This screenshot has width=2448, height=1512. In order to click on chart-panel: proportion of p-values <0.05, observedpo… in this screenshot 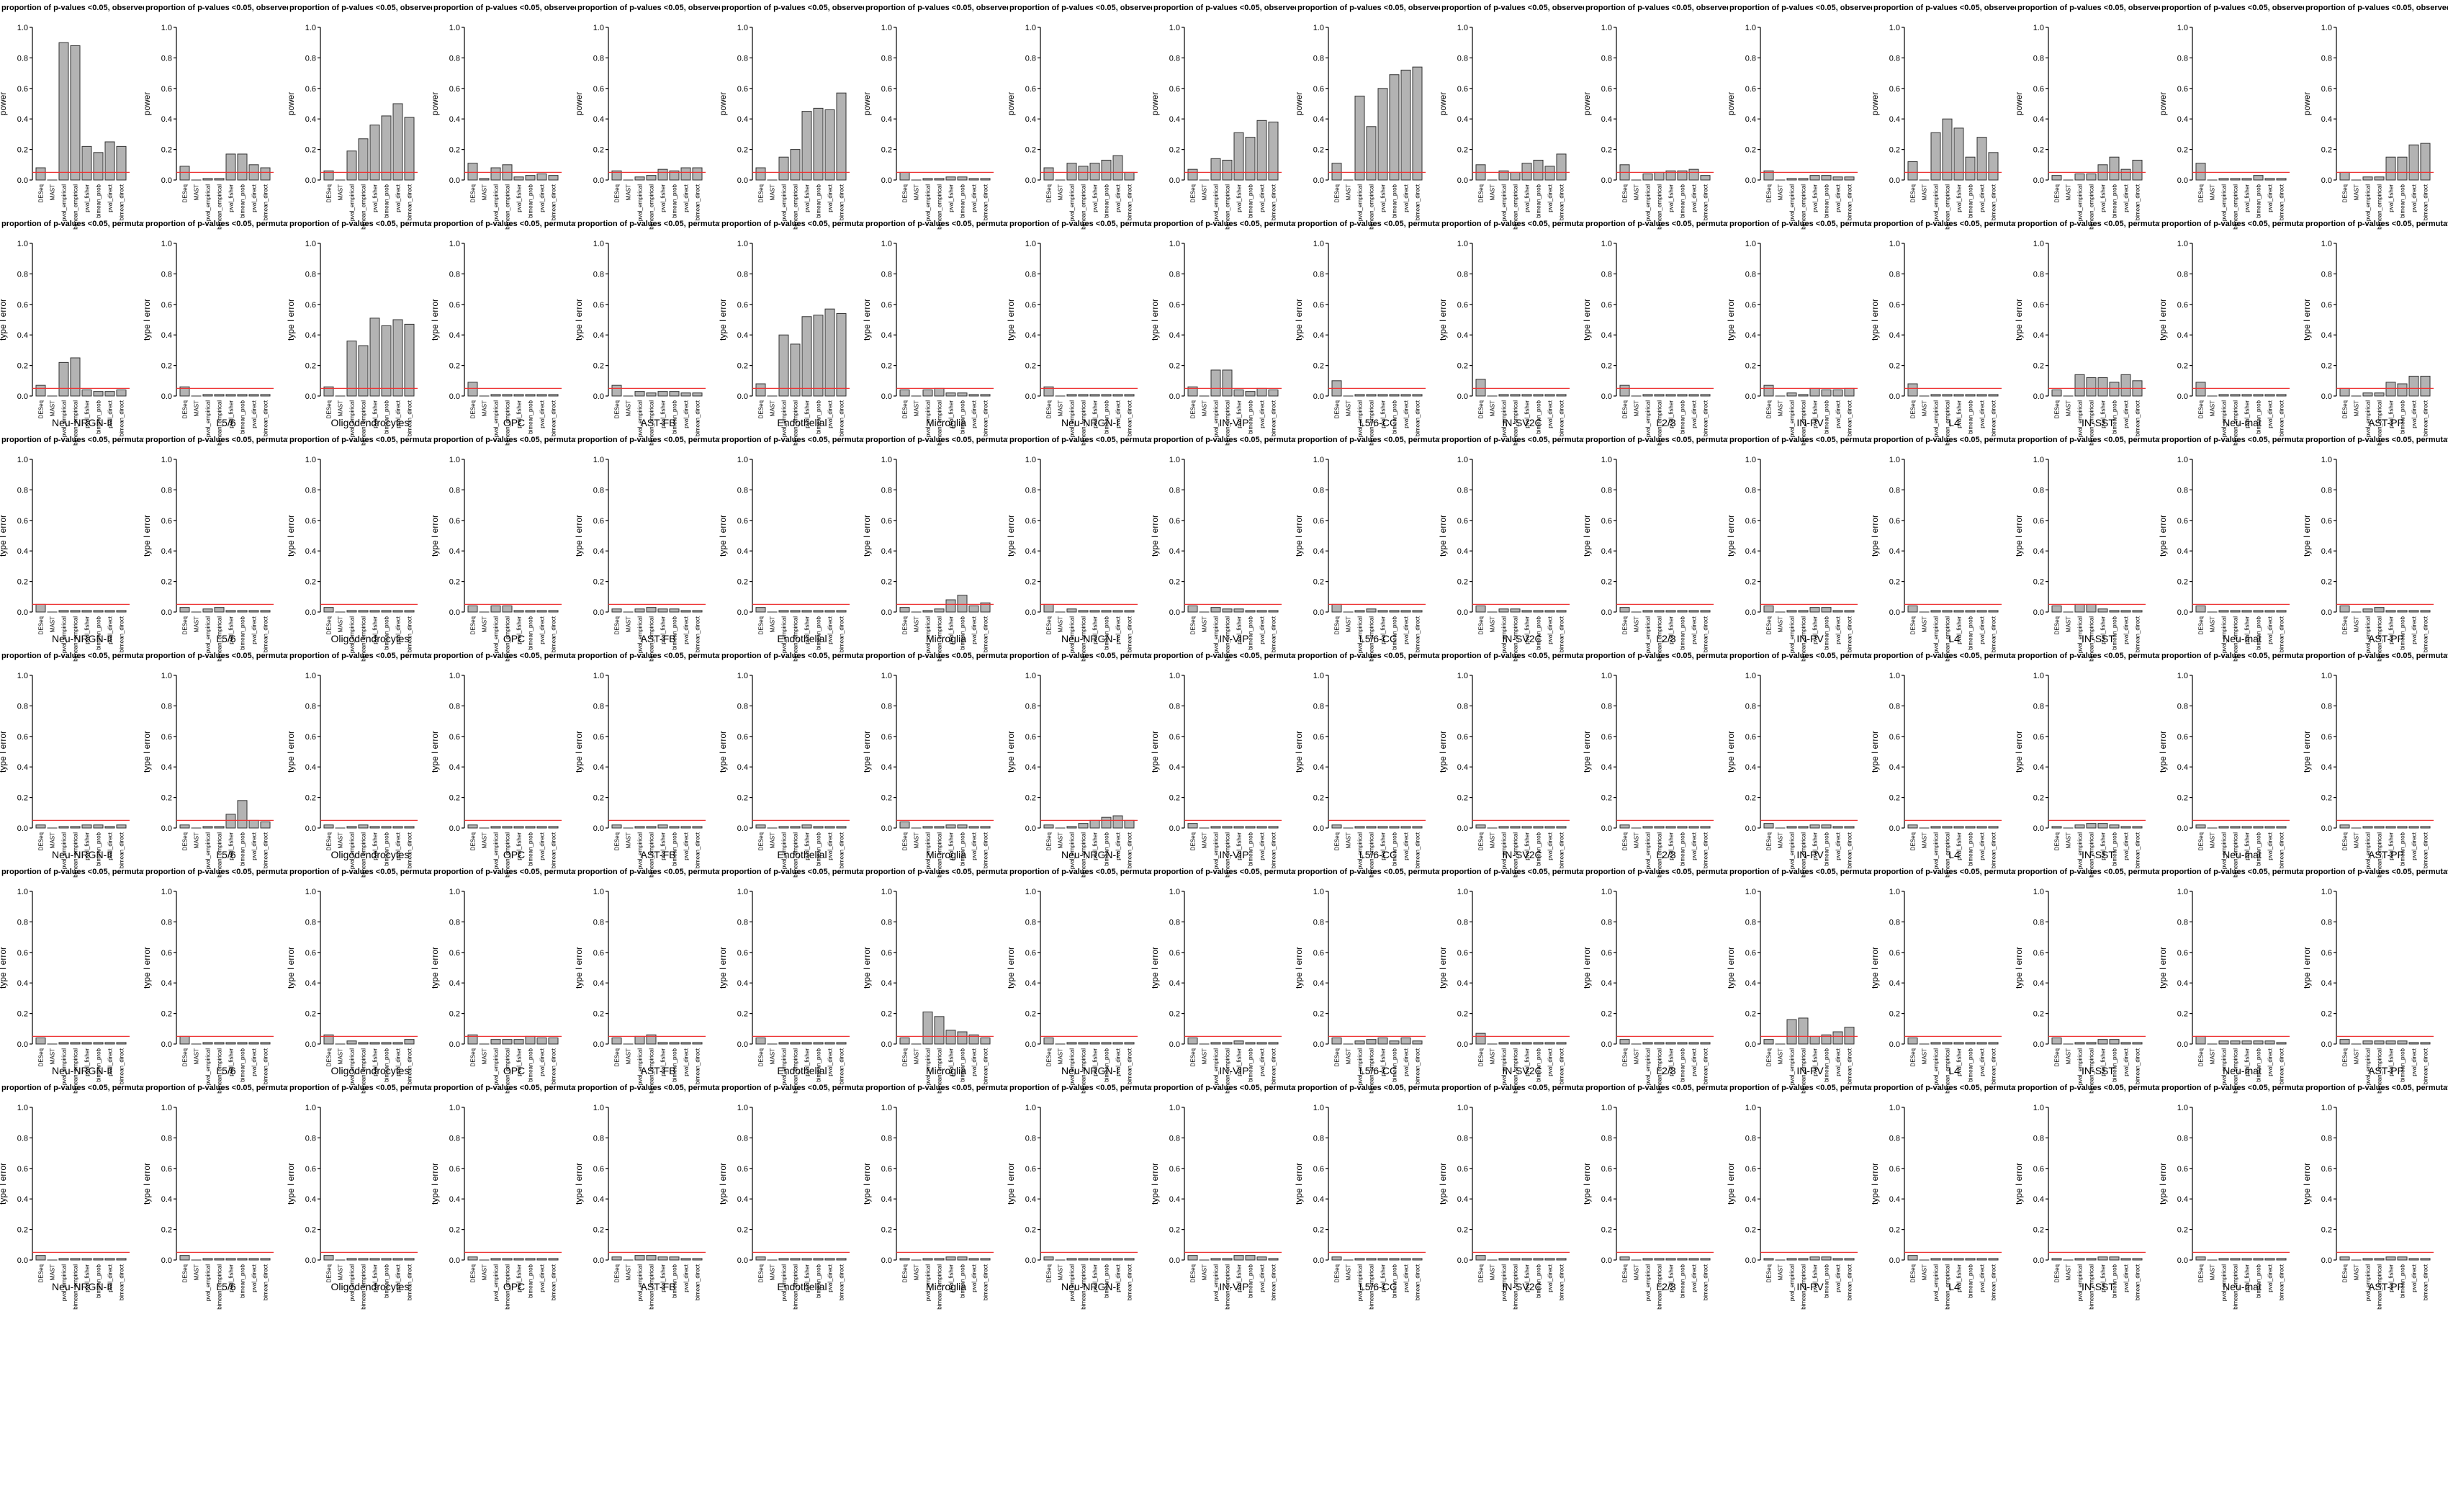, I will do `click(503, 117)`.